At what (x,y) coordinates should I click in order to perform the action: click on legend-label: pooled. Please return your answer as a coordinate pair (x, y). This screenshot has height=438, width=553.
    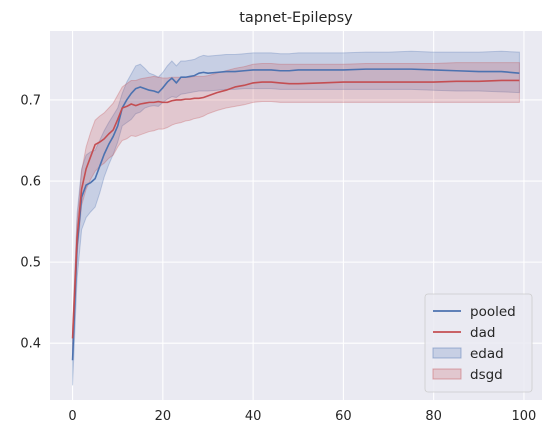
    Looking at the image, I should click on (493, 312).